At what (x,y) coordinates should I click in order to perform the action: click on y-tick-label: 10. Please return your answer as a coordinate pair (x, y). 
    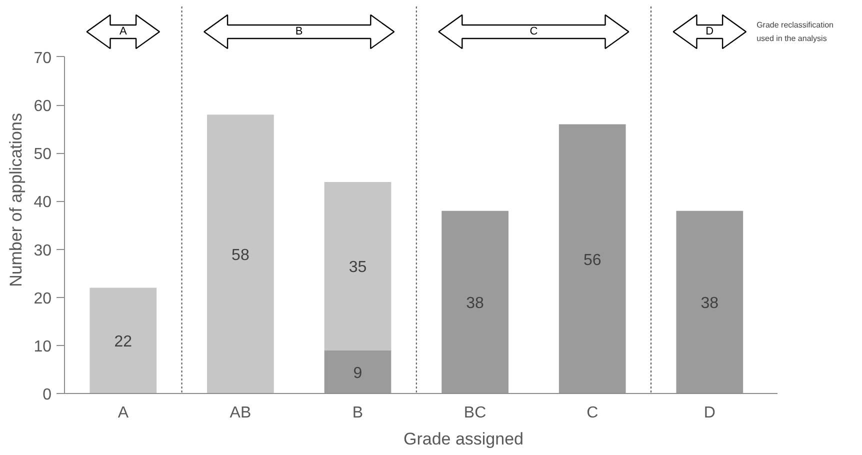
    Looking at the image, I should click on (43, 347).